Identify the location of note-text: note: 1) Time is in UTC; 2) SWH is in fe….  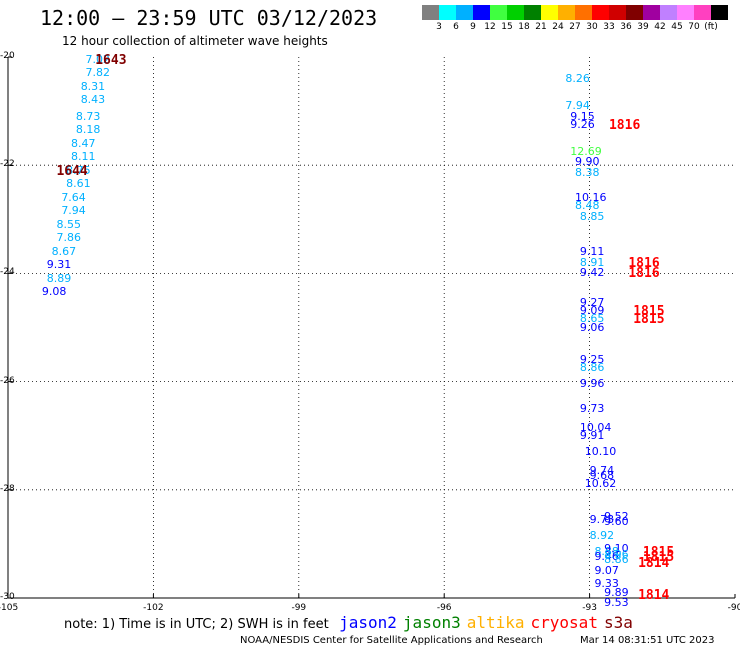
(196, 624).